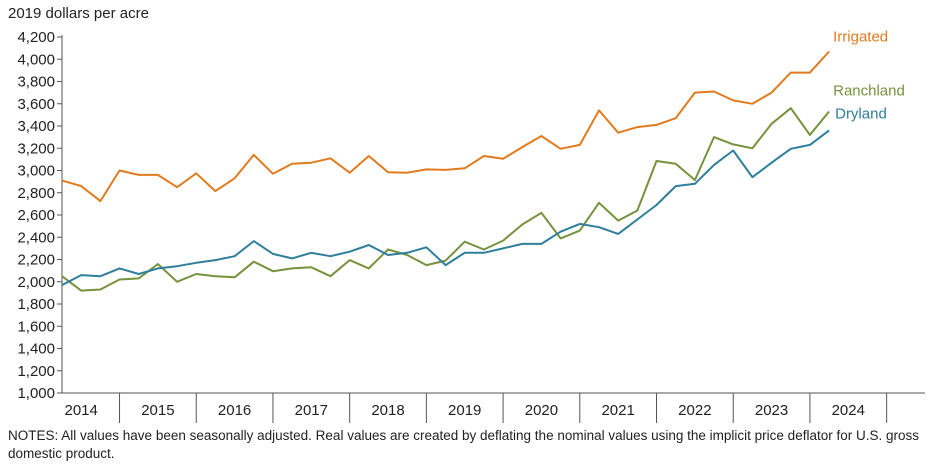 The image size is (941, 476). Describe the element at coordinates (464, 410) in the screenshot. I see `x-tick-label: 2019` at that location.